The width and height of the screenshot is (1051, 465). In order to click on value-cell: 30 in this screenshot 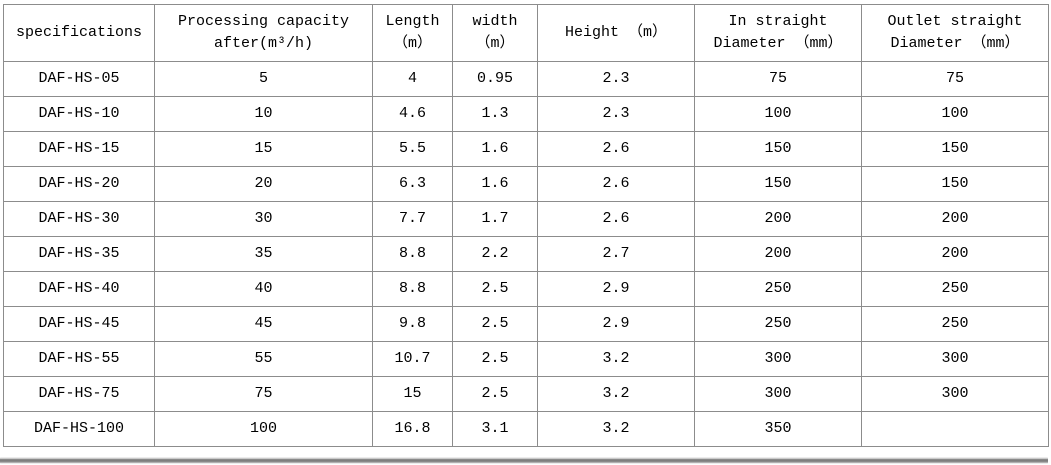, I will do `click(263, 219)`.